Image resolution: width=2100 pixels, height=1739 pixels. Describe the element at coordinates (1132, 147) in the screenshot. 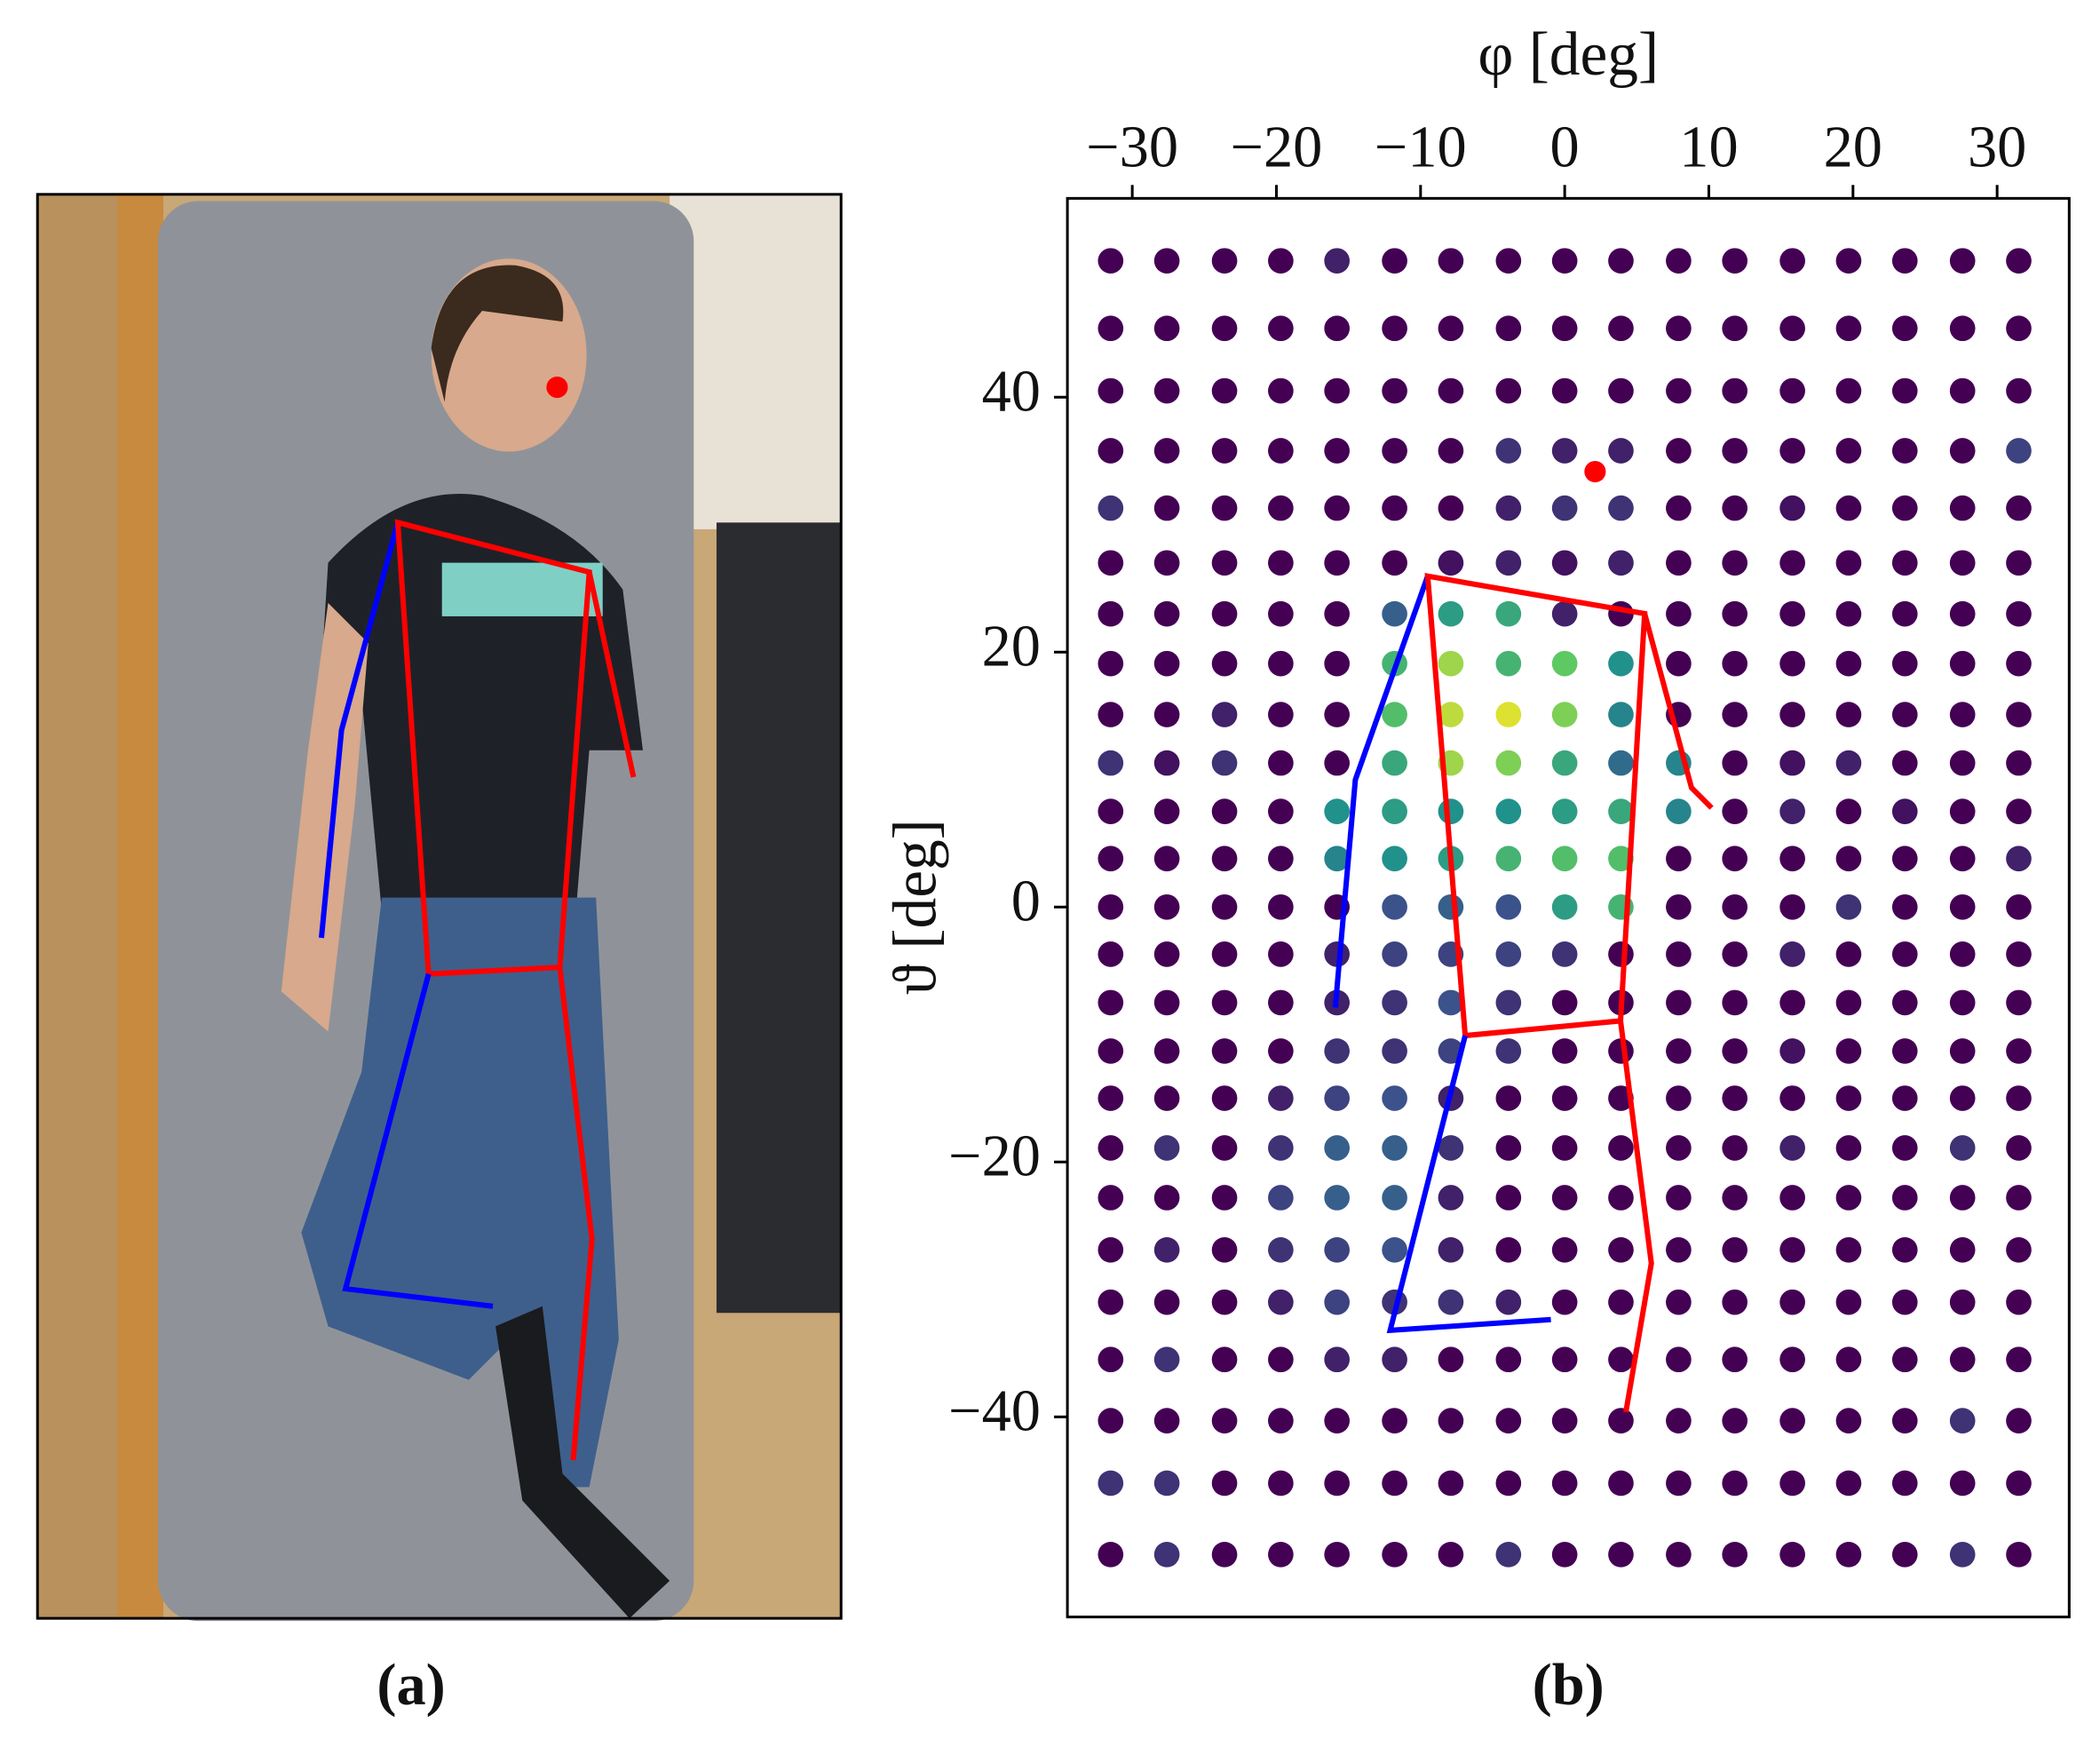

I see `x-tick-label: −30` at that location.